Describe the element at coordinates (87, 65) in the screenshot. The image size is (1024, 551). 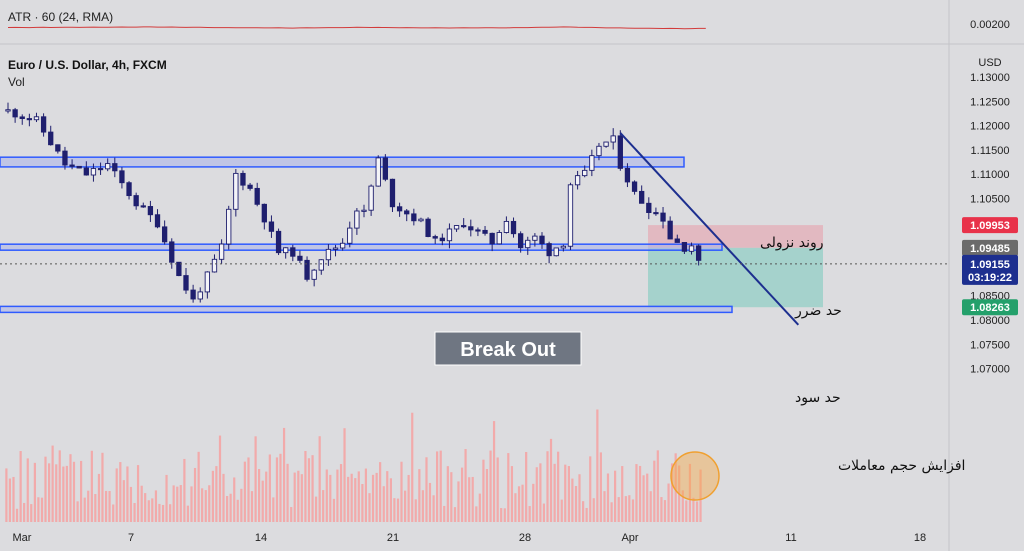
I see `symbol-label: Euro / U.S. Dollar, 4h, FXCM` at that location.